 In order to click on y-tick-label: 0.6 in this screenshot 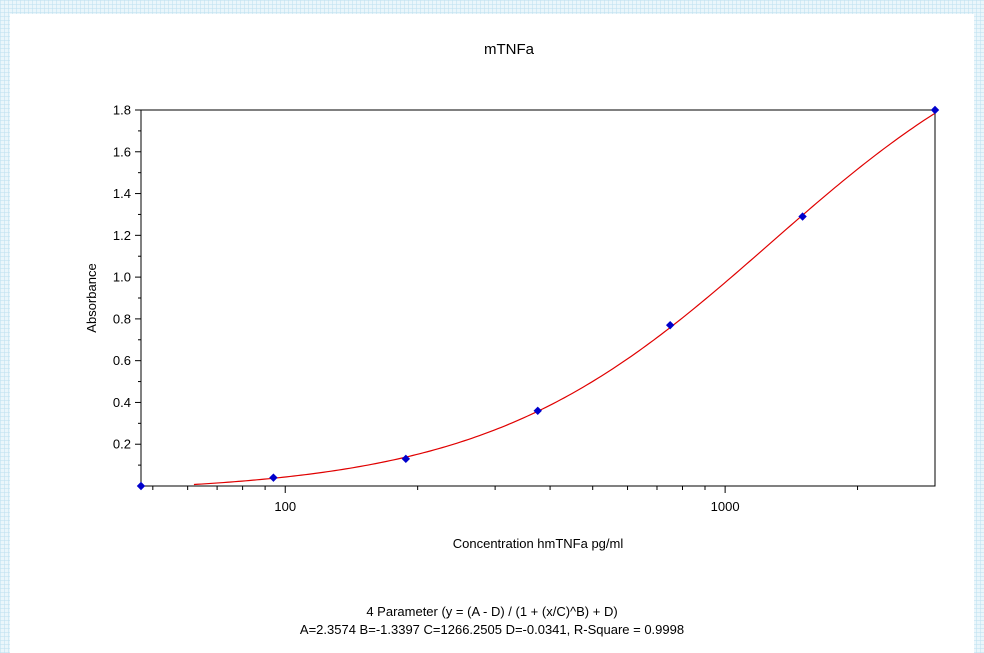, I will do `click(122, 360)`.